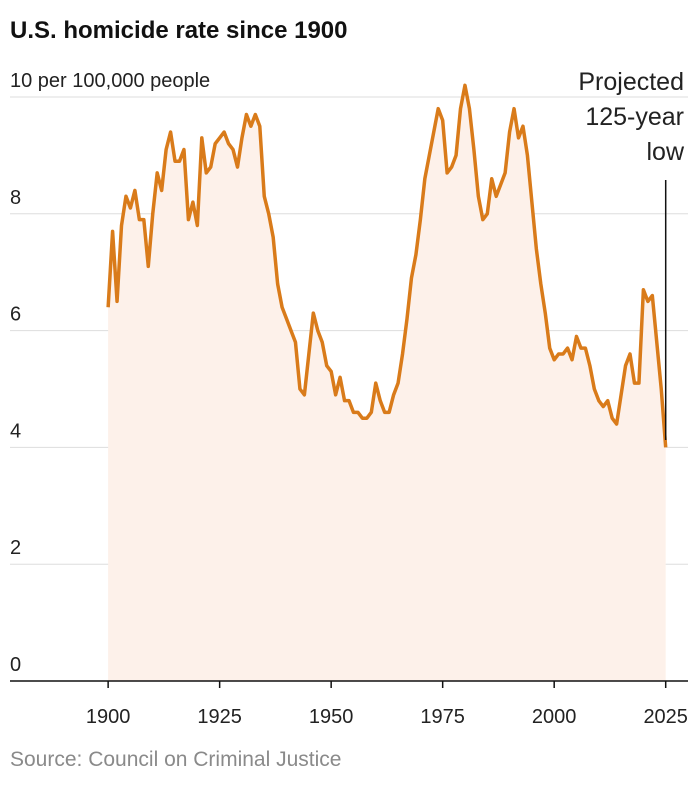  Describe the element at coordinates (219, 717) in the screenshot. I see `x-tick-label: 1925` at that location.